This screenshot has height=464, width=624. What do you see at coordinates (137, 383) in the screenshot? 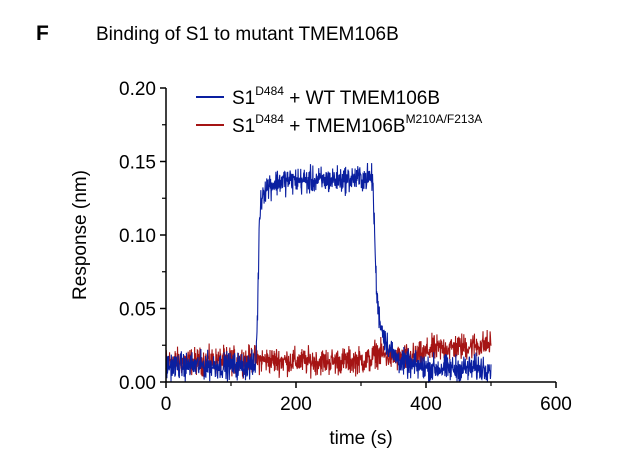
I see `y-tick-label: 0.00` at bounding box center [137, 383].